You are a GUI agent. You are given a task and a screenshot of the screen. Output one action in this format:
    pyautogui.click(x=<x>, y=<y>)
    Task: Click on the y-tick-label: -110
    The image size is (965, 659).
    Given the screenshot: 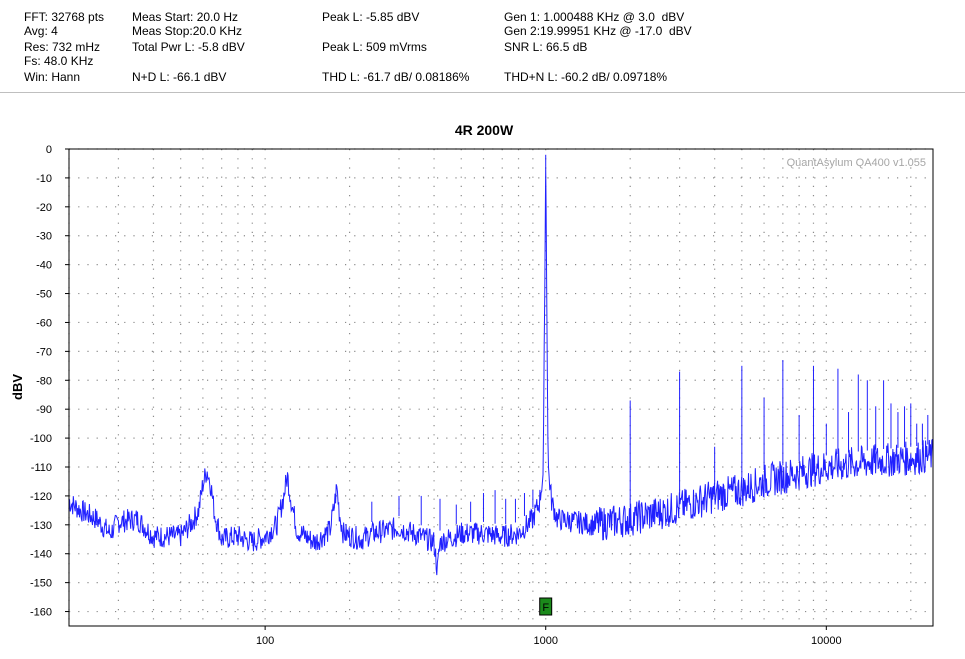 What is the action you would take?
    pyautogui.click(x=41, y=468)
    